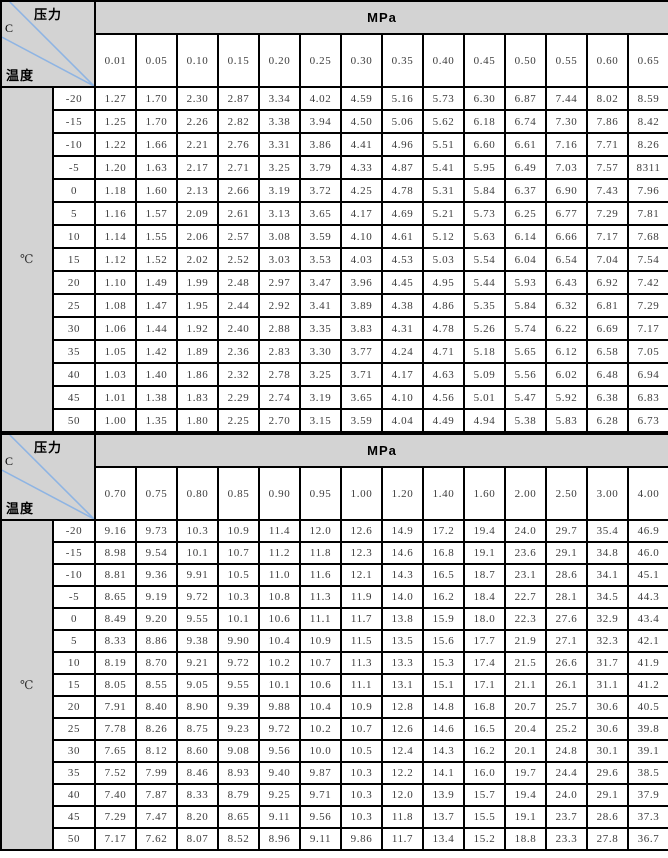  Describe the element at coordinates (607, 167) in the screenshot. I see `value-cell: 7.57` at that location.